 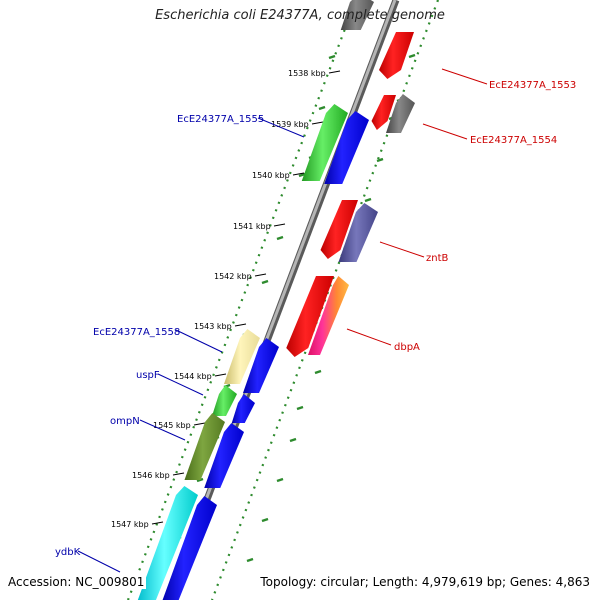 I want to click on gene-ydbk-arrow, so click(x=167, y=543).